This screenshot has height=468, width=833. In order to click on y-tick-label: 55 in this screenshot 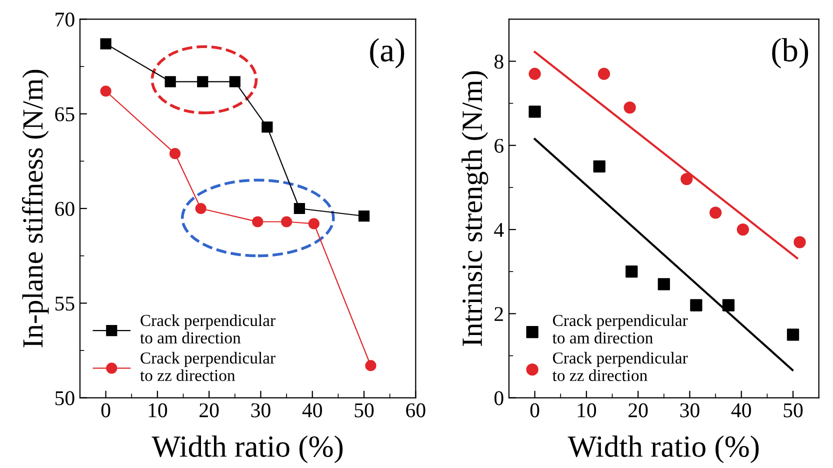, I will do `click(64, 303)`.